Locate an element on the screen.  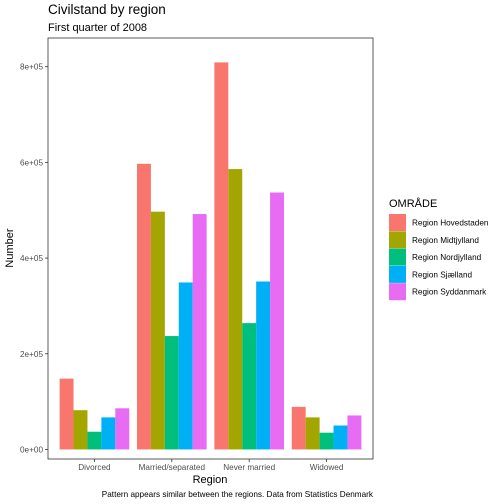
x-tick-label: Never married is located at coordinates (249, 467).